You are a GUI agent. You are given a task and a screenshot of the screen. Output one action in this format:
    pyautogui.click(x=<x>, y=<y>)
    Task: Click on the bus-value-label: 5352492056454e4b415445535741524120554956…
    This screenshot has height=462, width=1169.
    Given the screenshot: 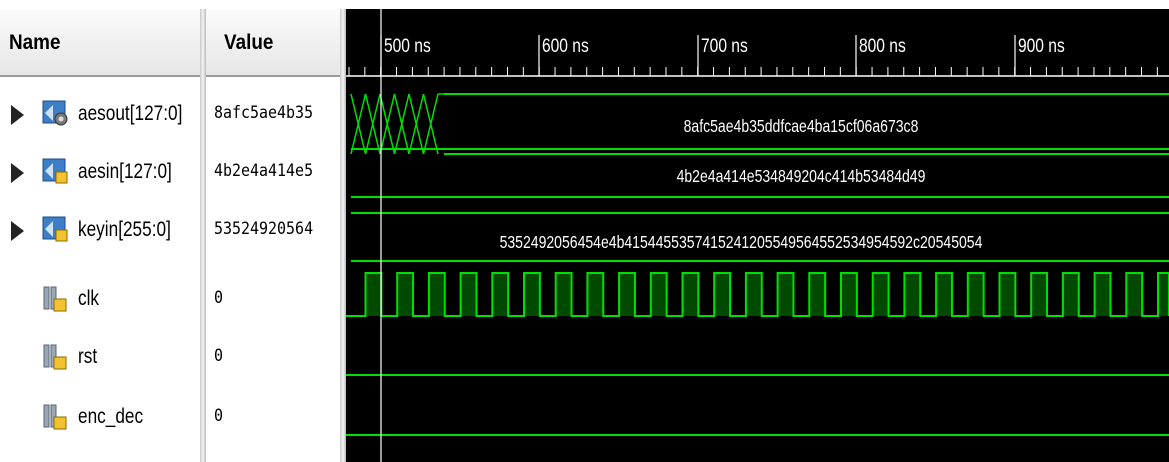 What is the action you would take?
    pyautogui.click(x=741, y=242)
    